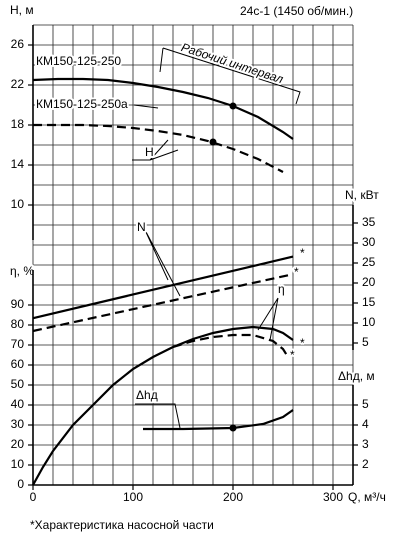 Image resolution: width=400 pixels, height=539 pixels. Describe the element at coordinates (18, 384) in the screenshot. I see `y-tick-label: 50` at that location.